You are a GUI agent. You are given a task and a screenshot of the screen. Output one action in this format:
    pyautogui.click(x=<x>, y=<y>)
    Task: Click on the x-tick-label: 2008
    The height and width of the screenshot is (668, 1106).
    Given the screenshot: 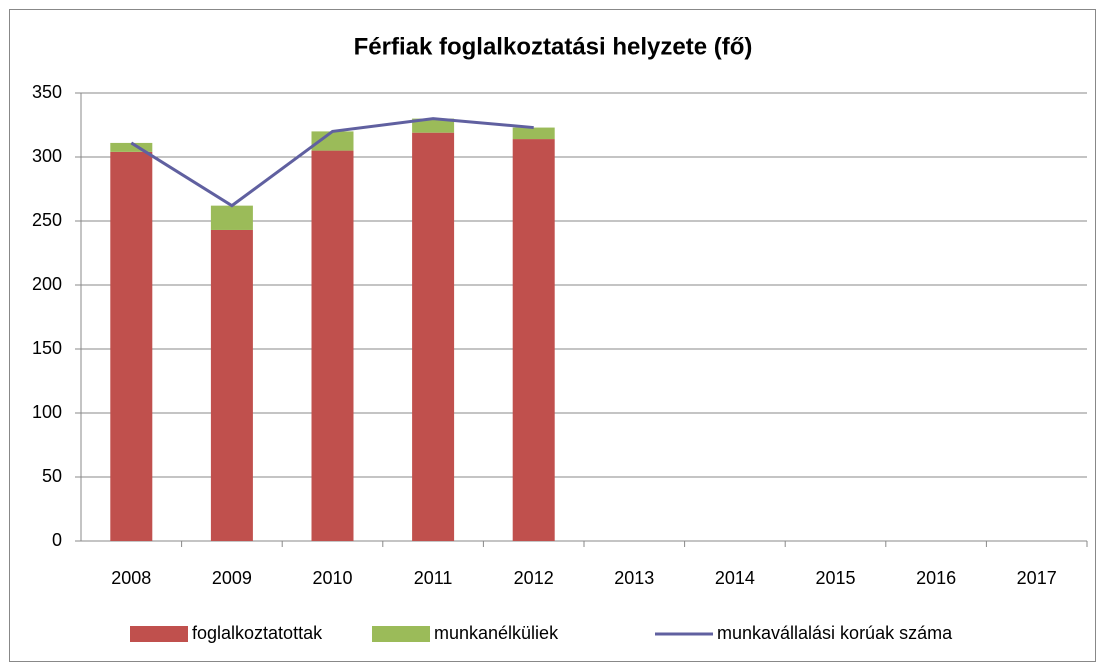 What is the action you would take?
    pyautogui.click(x=131, y=578)
    